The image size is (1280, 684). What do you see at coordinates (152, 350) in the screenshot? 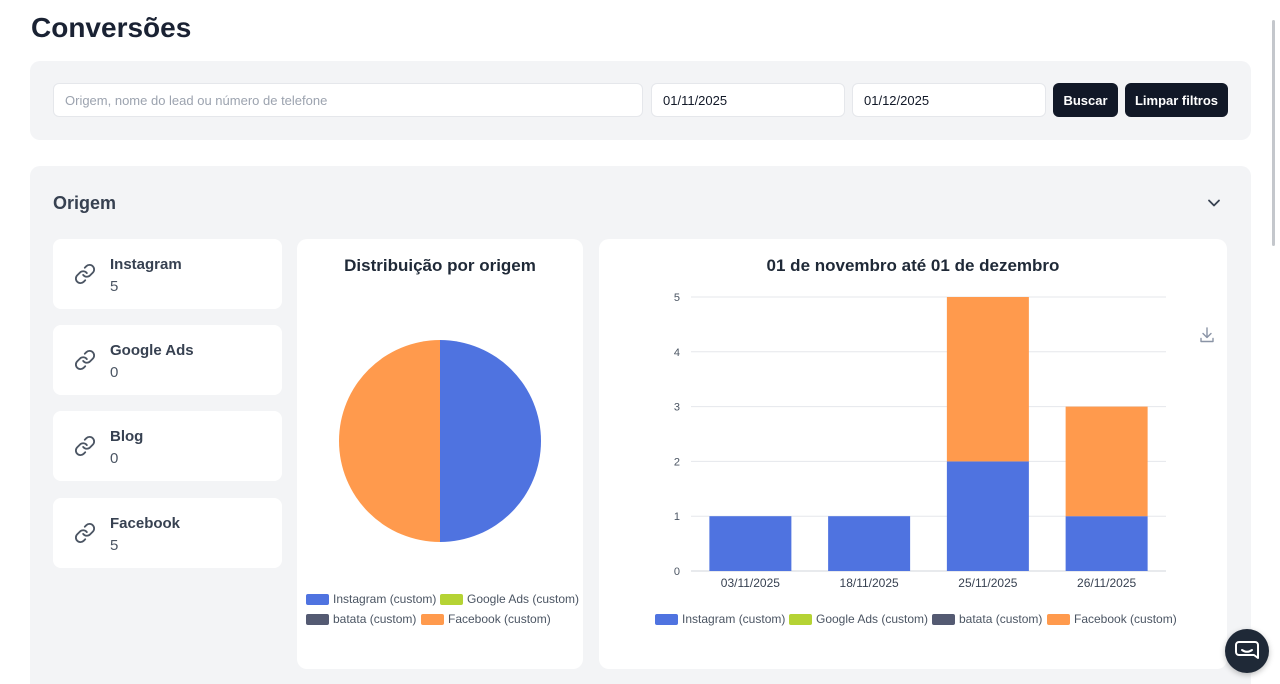
I see `source-name: Google Ads` at bounding box center [152, 350].